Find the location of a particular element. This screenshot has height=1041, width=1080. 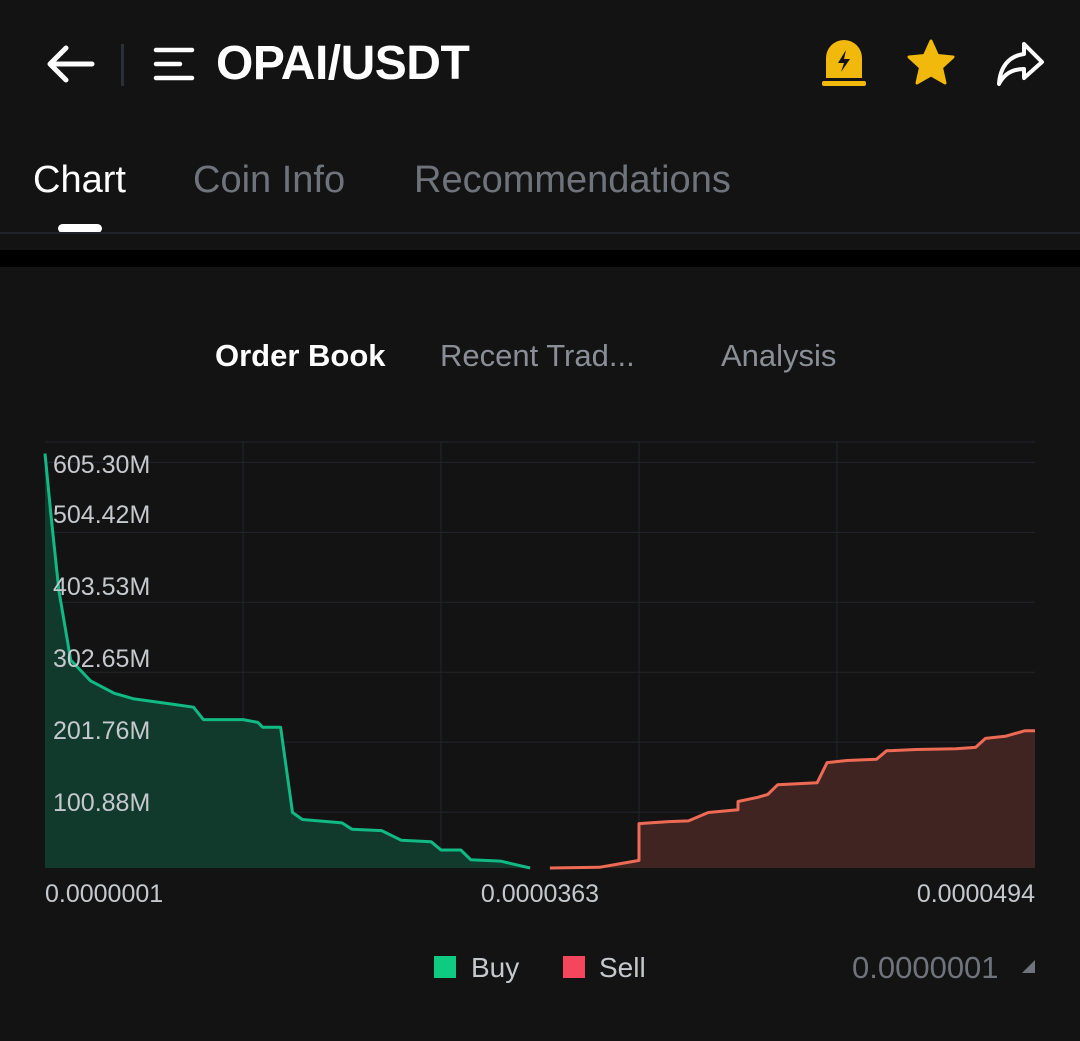

y-tick-label: 605.30M is located at coordinates (101, 465).